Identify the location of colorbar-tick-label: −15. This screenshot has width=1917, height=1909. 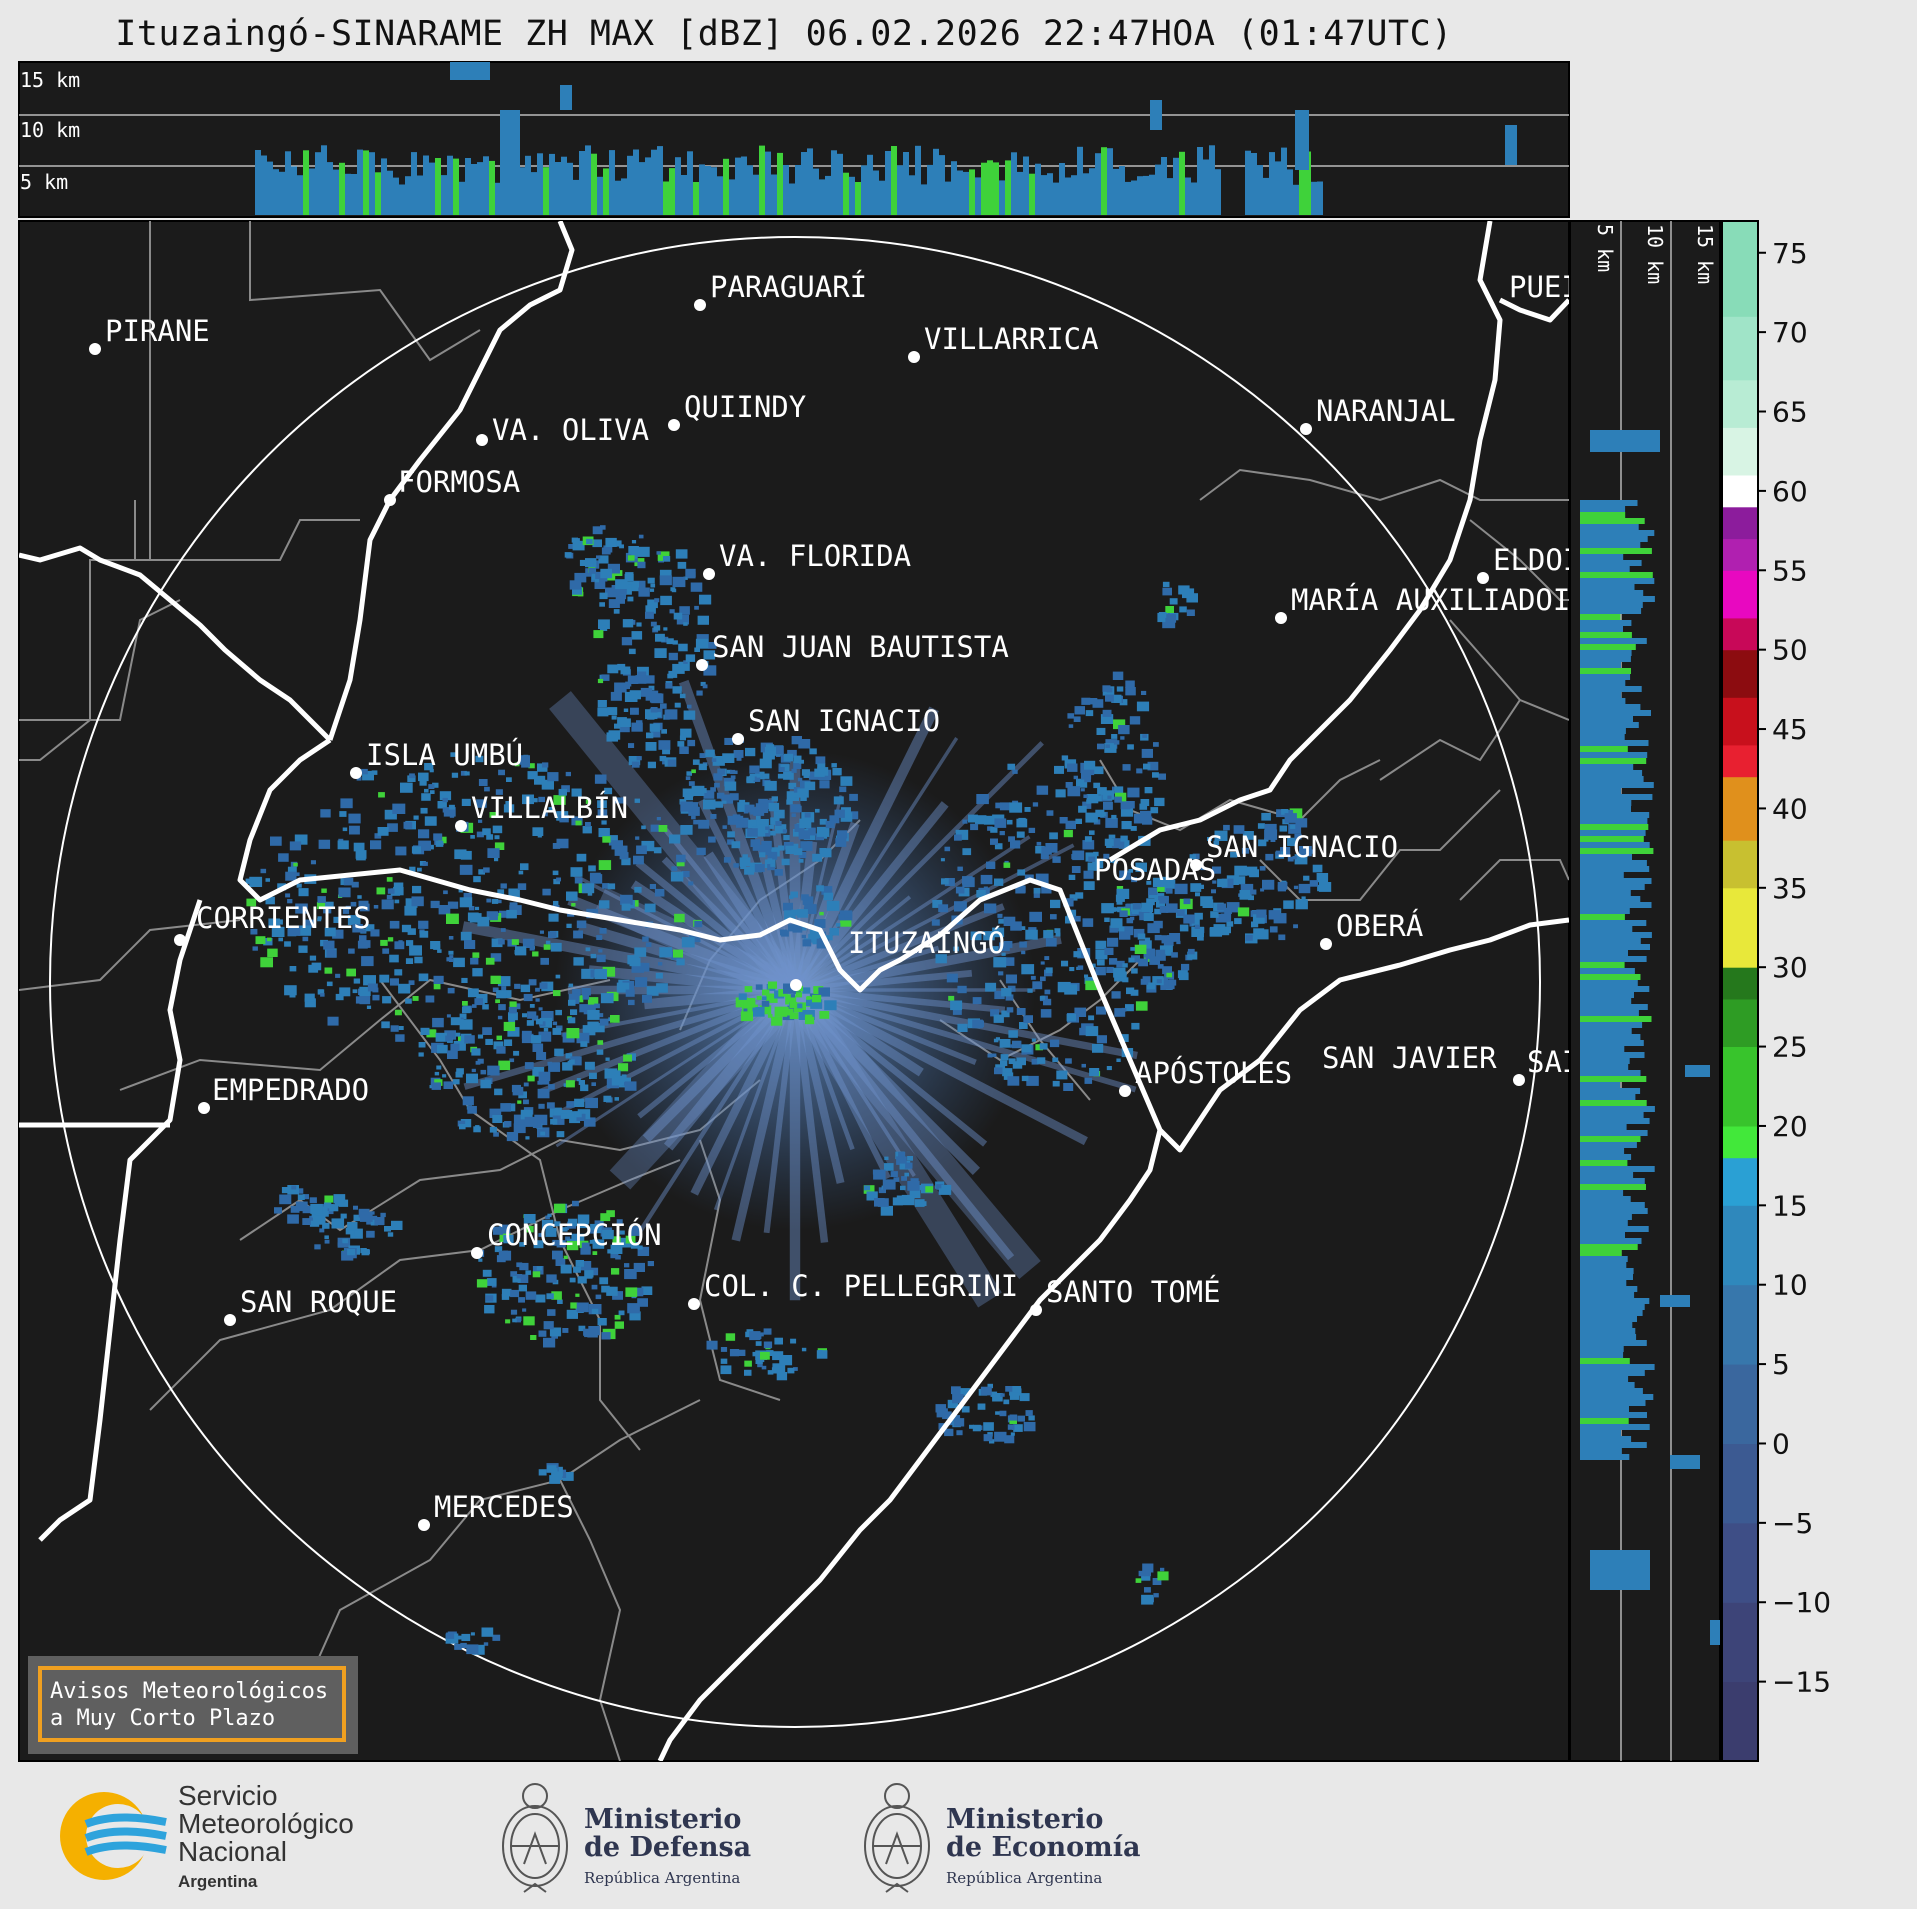
(1801, 1682).